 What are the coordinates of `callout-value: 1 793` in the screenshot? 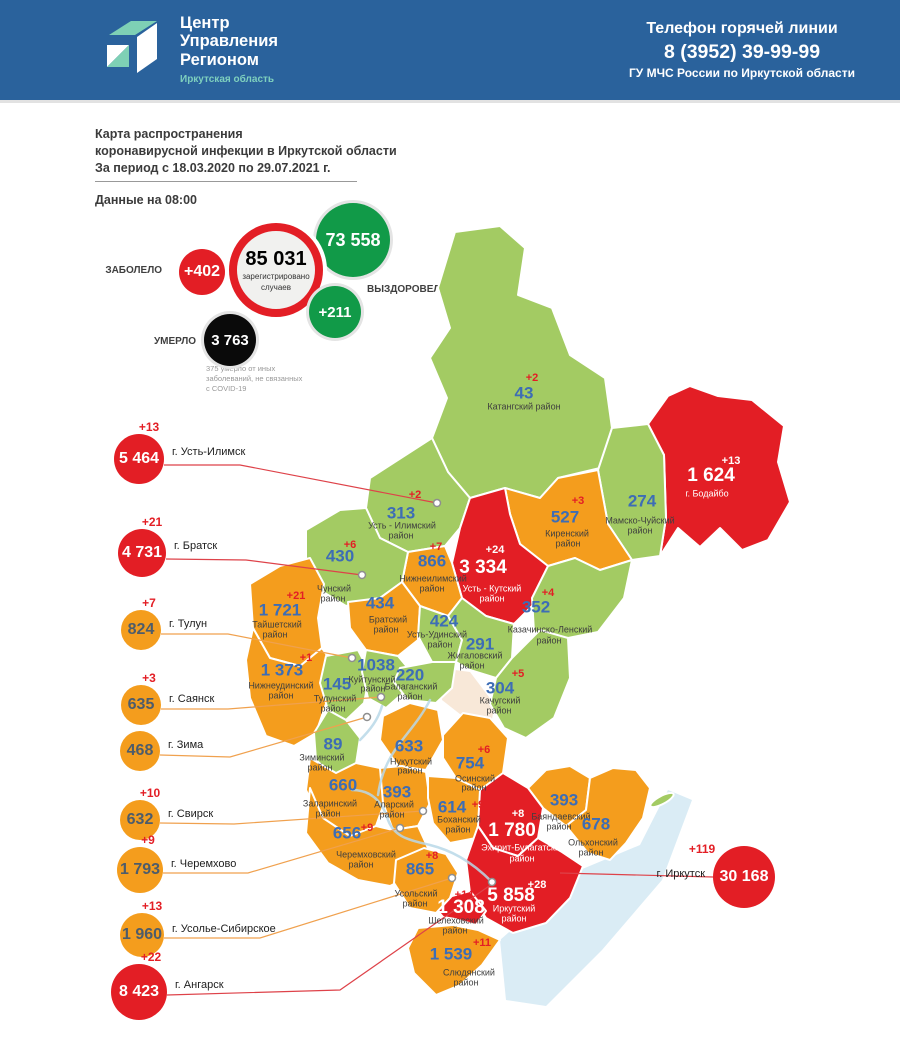 It's located at (140, 869).